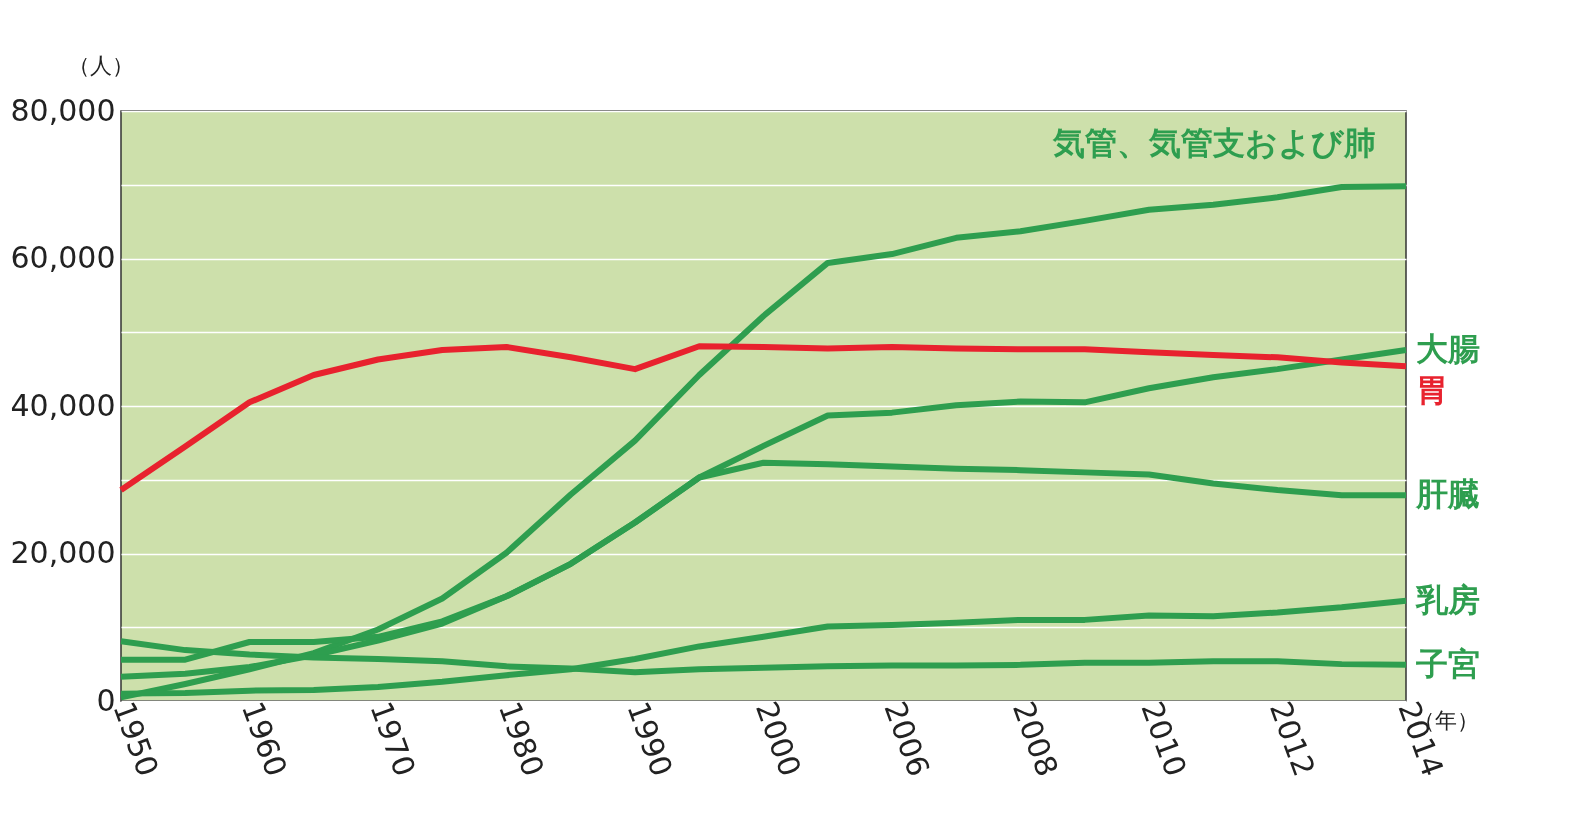 This screenshot has height=831, width=1593. What do you see at coordinates (1447, 494) in the screenshot?
I see `series-label: 肝臓` at bounding box center [1447, 494].